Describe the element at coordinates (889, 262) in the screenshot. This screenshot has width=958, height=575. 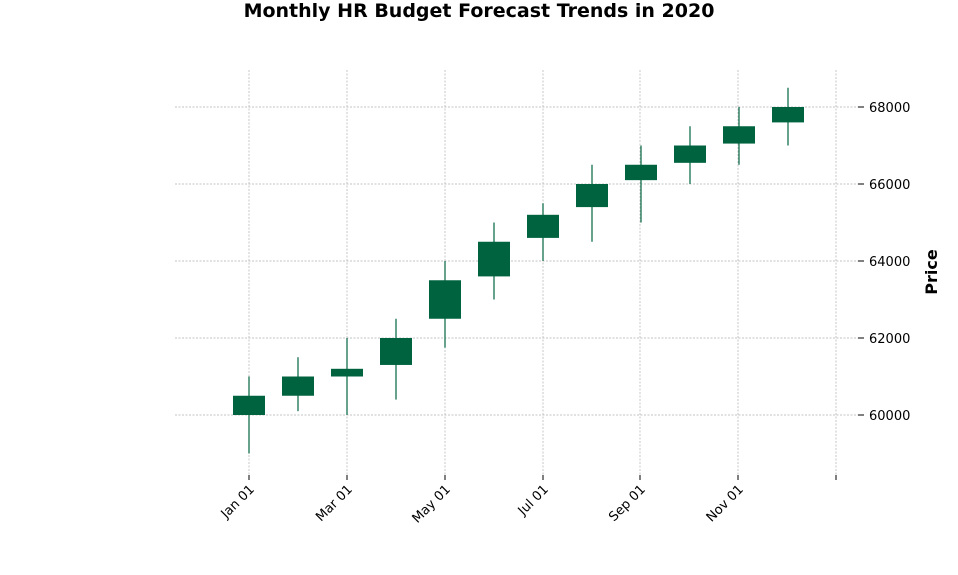
I see `y-tick-label: 64000` at that location.